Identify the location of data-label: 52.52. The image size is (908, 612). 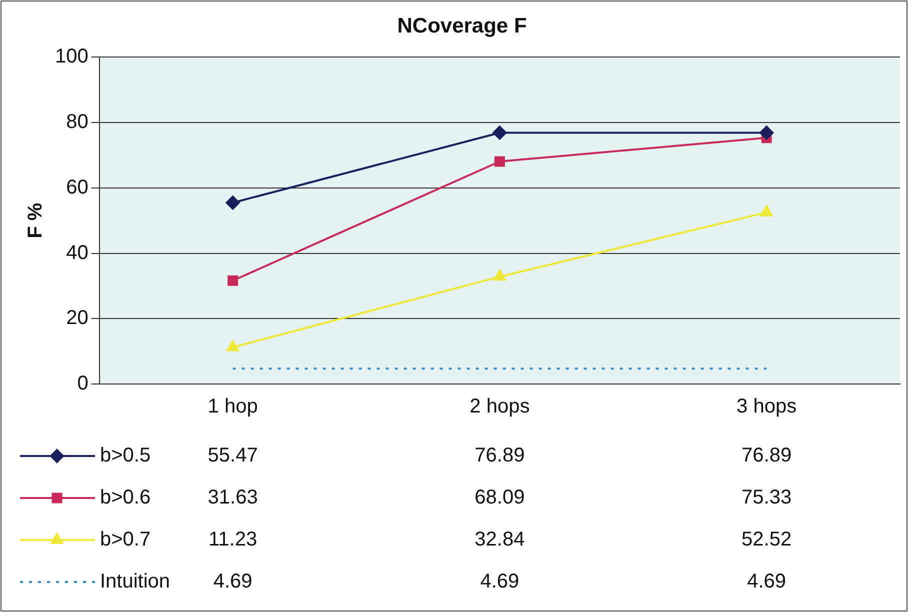
(767, 539).